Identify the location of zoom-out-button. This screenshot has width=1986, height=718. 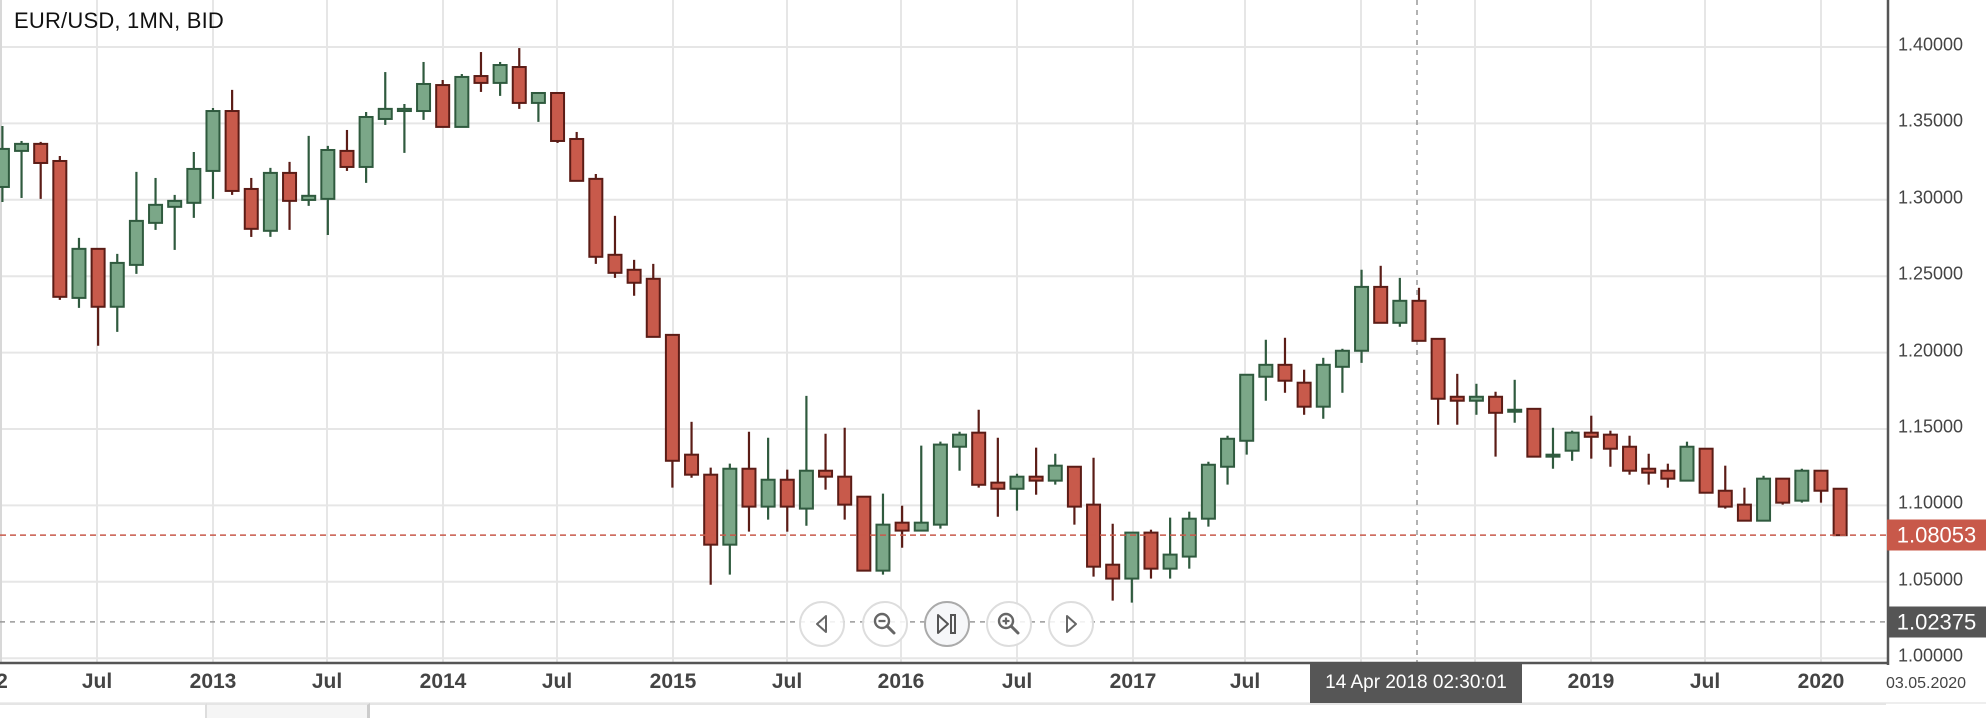
(885, 624).